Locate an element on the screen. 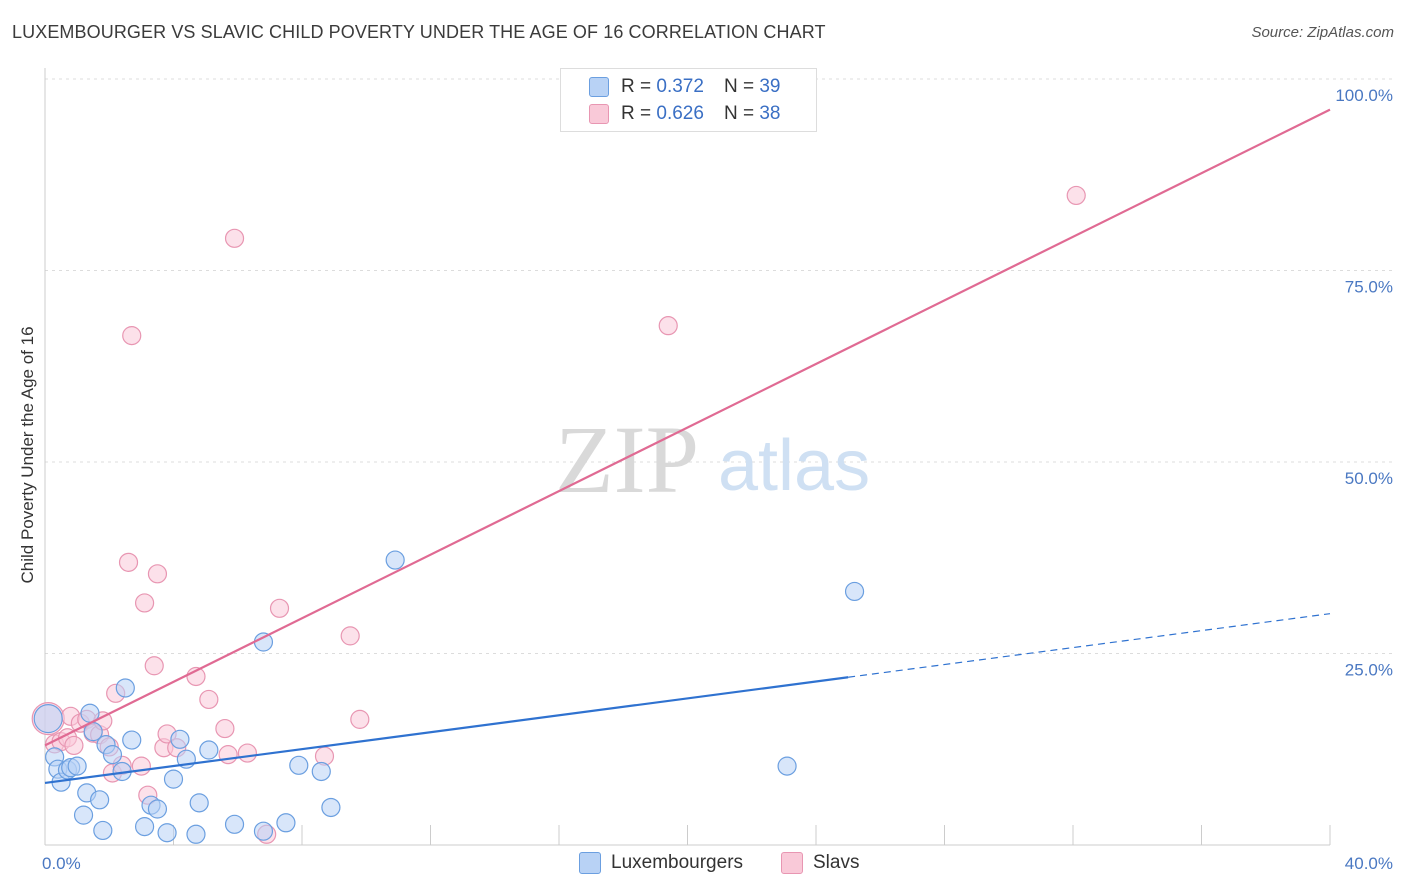 The image size is (1406, 892). bottom-legend-luxembourgers: Luxembourgers is located at coordinates (661, 863).